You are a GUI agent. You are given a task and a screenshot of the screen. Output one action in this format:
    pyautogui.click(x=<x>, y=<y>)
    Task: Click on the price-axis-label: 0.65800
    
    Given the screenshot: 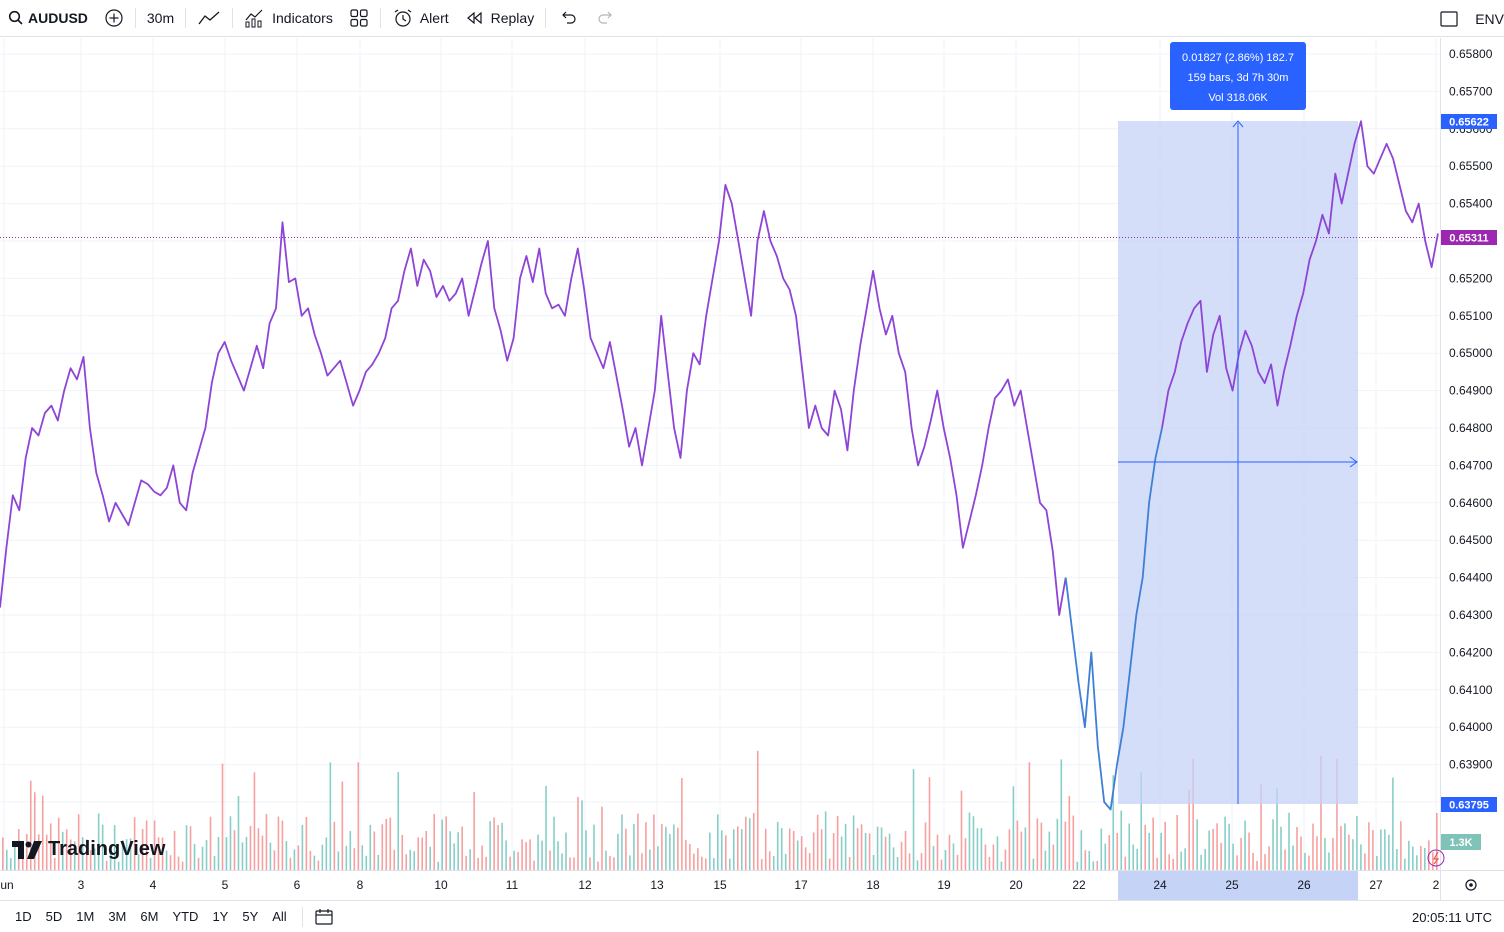 What is the action you would take?
    pyautogui.click(x=1471, y=54)
    